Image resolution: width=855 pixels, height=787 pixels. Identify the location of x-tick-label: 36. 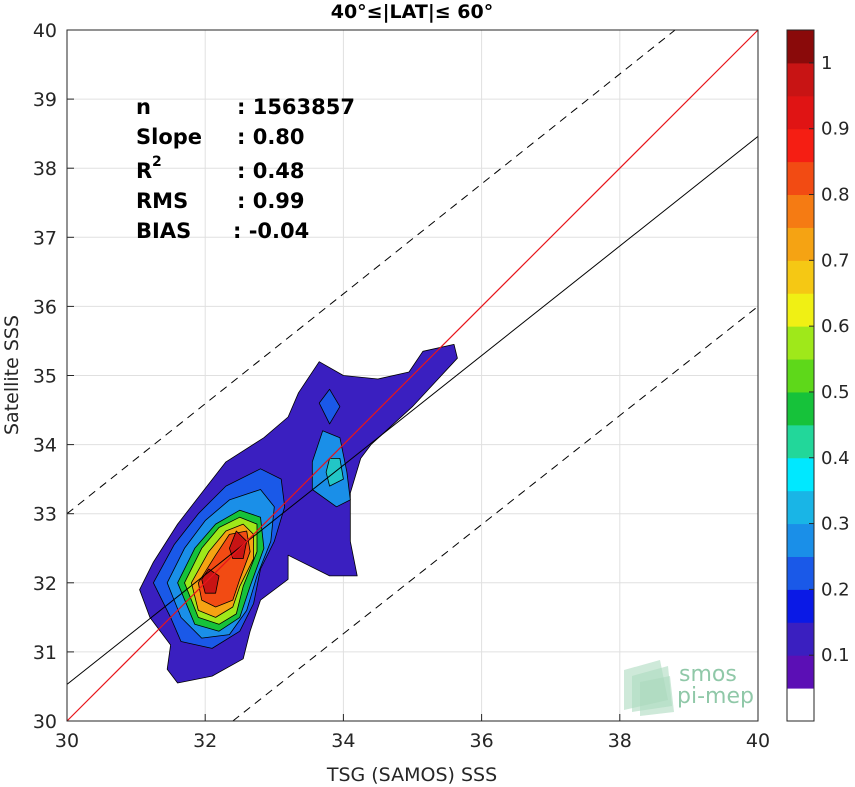
(482, 741).